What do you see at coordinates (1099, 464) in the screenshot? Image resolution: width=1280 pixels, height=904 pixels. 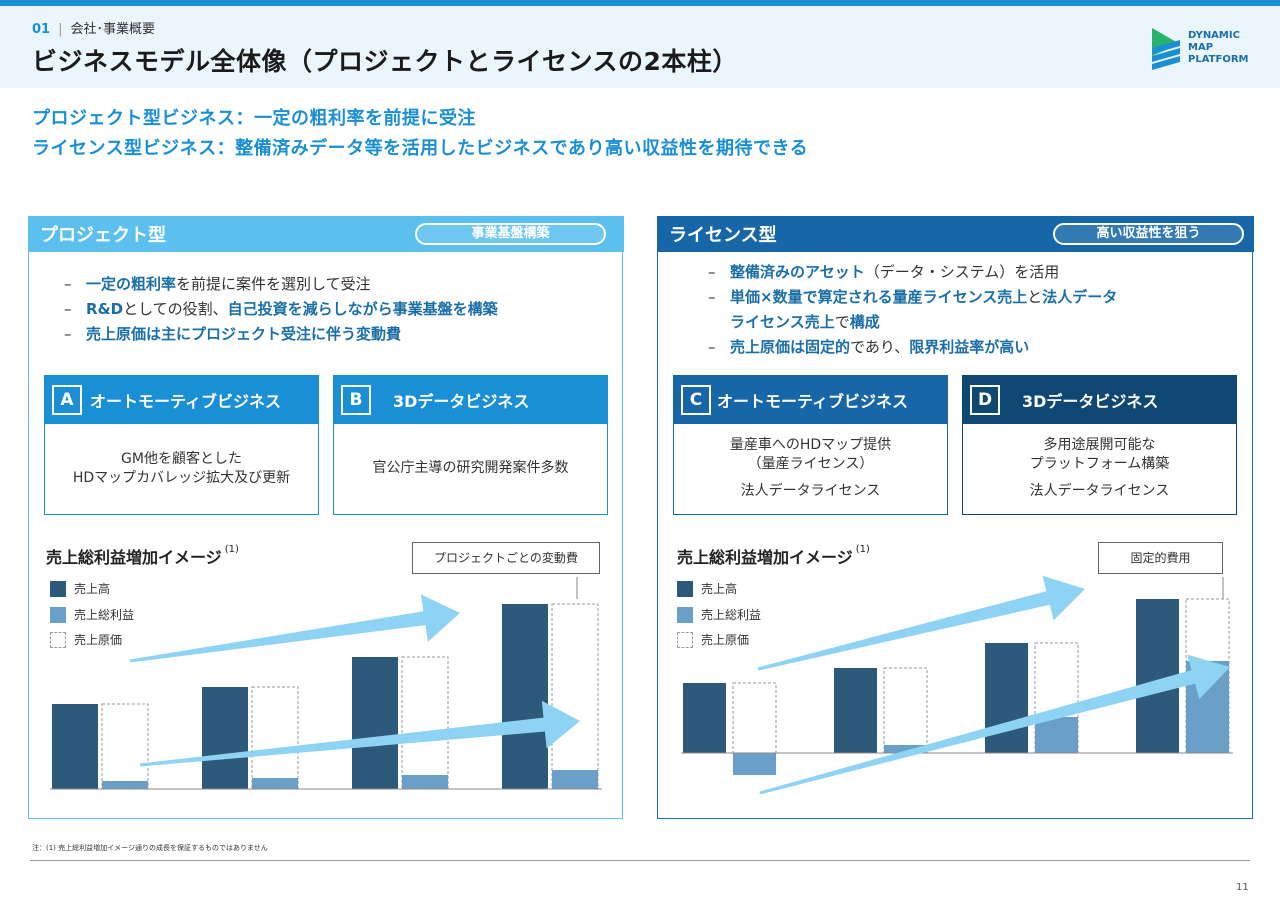 I see `card-d-line-2: プラットフォーム構築` at bounding box center [1099, 464].